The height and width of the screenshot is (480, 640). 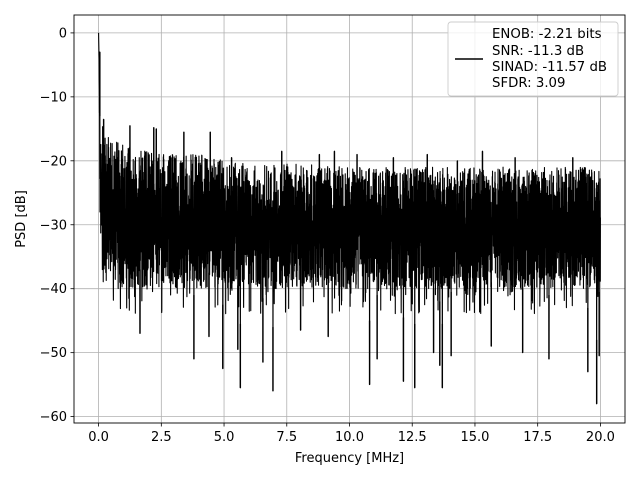 What do you see at coordinates (549, 67) in the screenshot?
I see `legend-entry-sinad: SINAD: -11.57 dB` at bounding box center [549, 67].